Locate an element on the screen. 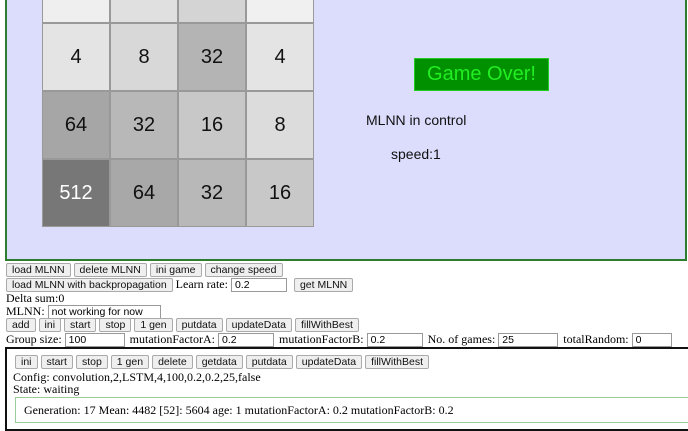 This screenshot has width=688, height=431. ini-game-button: ini game is located at coordinates (175, 270).